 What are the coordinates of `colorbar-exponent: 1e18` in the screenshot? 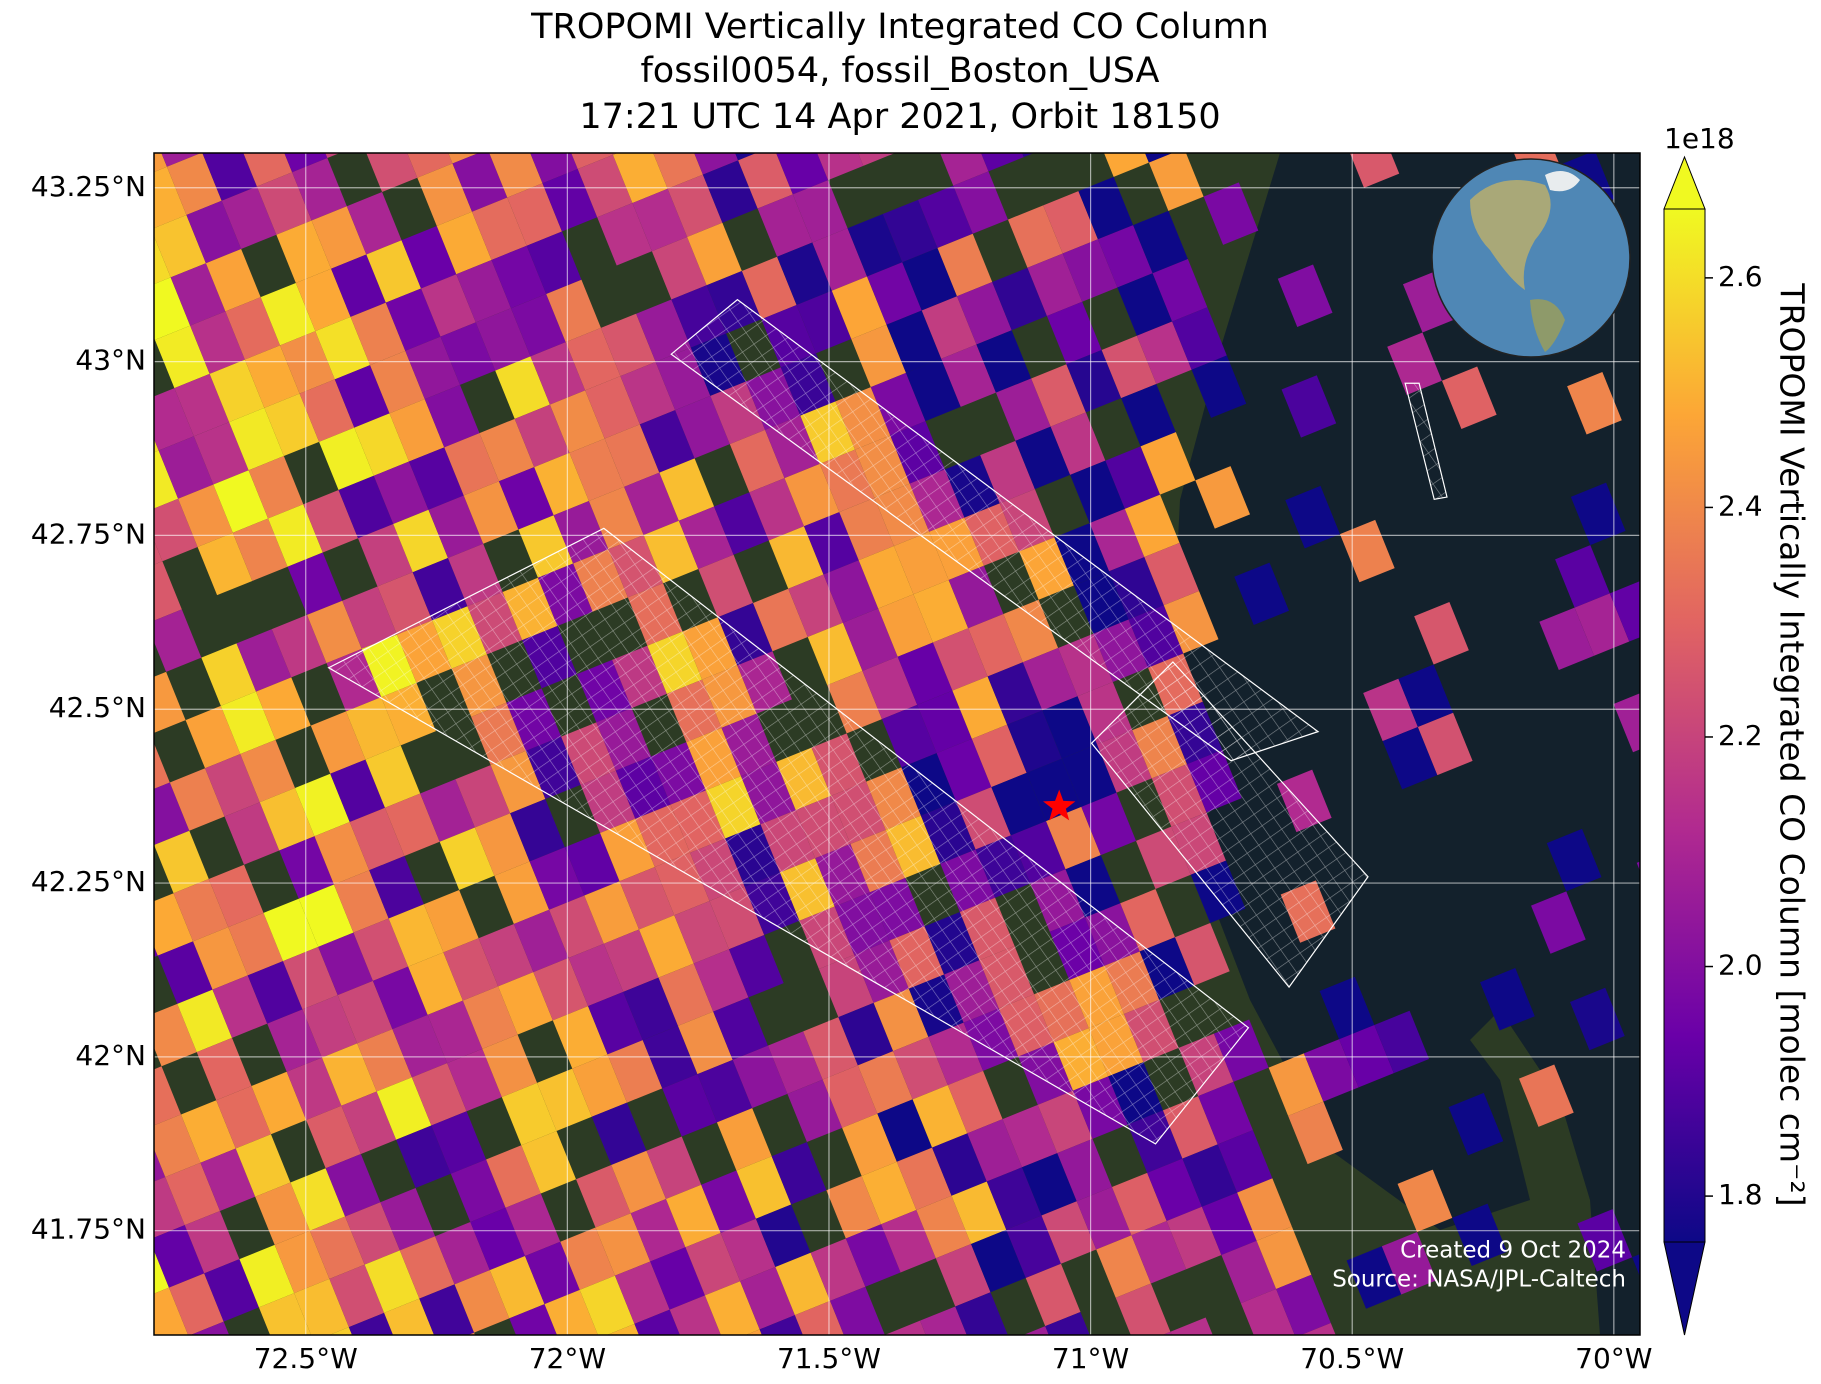 It's located at (1699, 138).